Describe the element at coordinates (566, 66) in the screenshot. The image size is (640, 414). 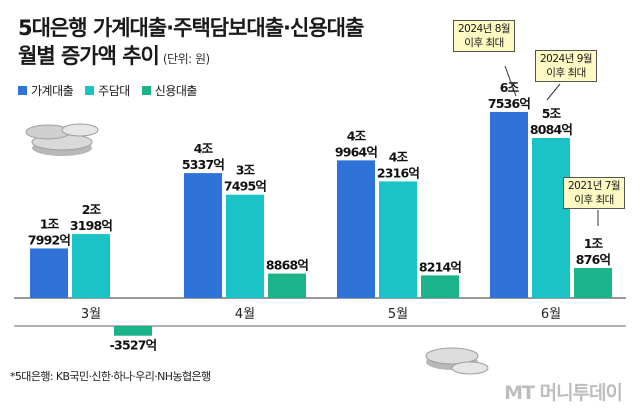
I see `callout-box: 2024년 9월 이후 최대` at that location.